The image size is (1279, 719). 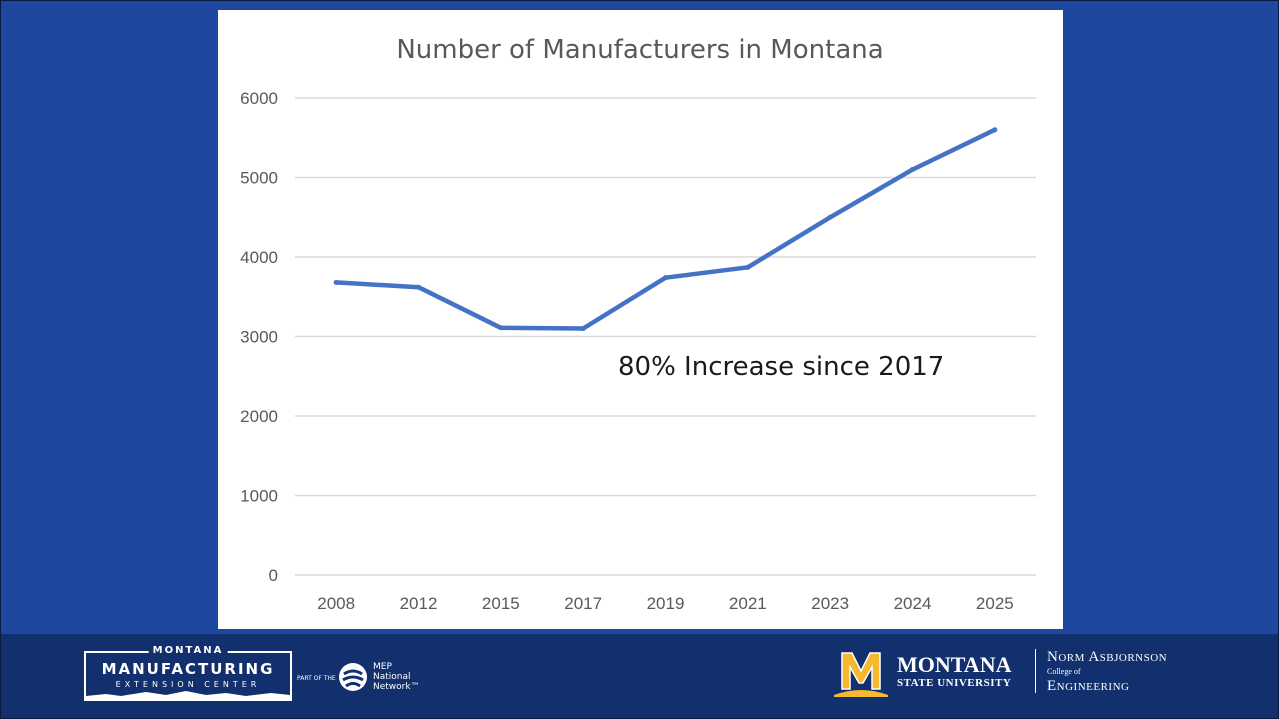 I want to click on x-tick-label: 2012, so click(x=419, y=603).